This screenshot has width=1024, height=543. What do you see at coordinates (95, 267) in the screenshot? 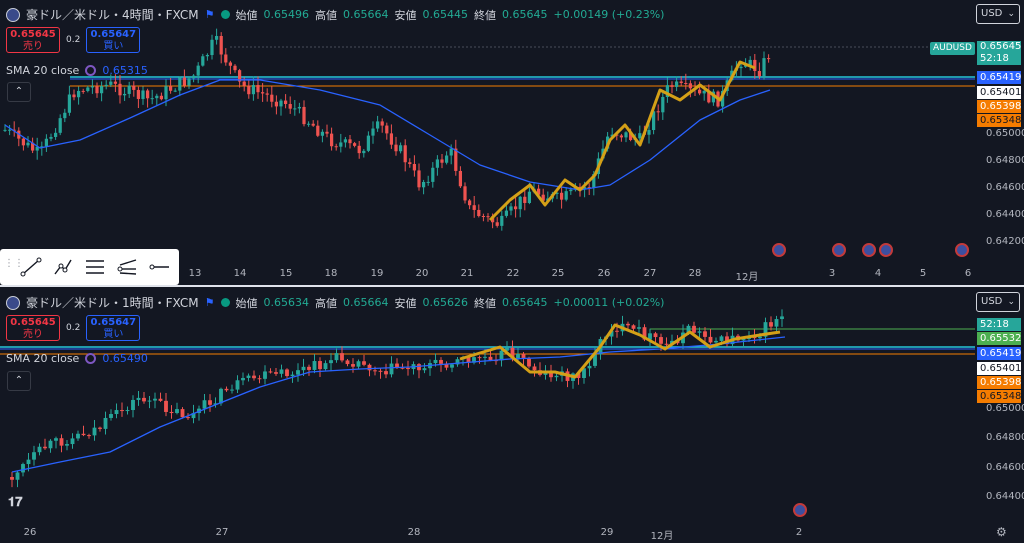
I see `parallel-channel-icon` at bounding box center [95, 267].